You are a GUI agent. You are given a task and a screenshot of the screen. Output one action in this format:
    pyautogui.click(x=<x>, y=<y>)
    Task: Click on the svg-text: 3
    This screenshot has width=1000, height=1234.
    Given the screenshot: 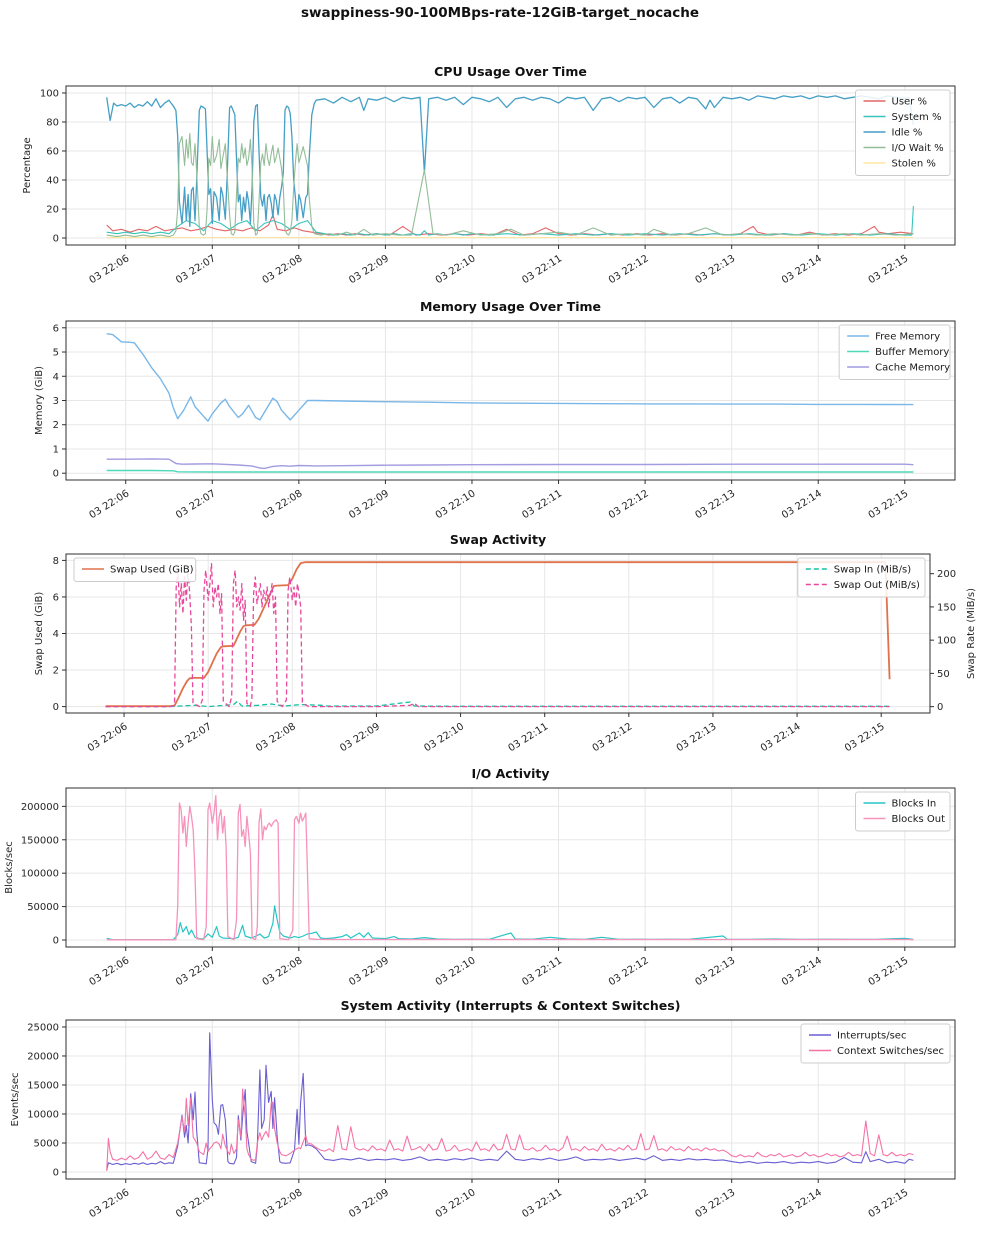 What is the action you would take?
    pyautogui.click(x=56, y=401)
    